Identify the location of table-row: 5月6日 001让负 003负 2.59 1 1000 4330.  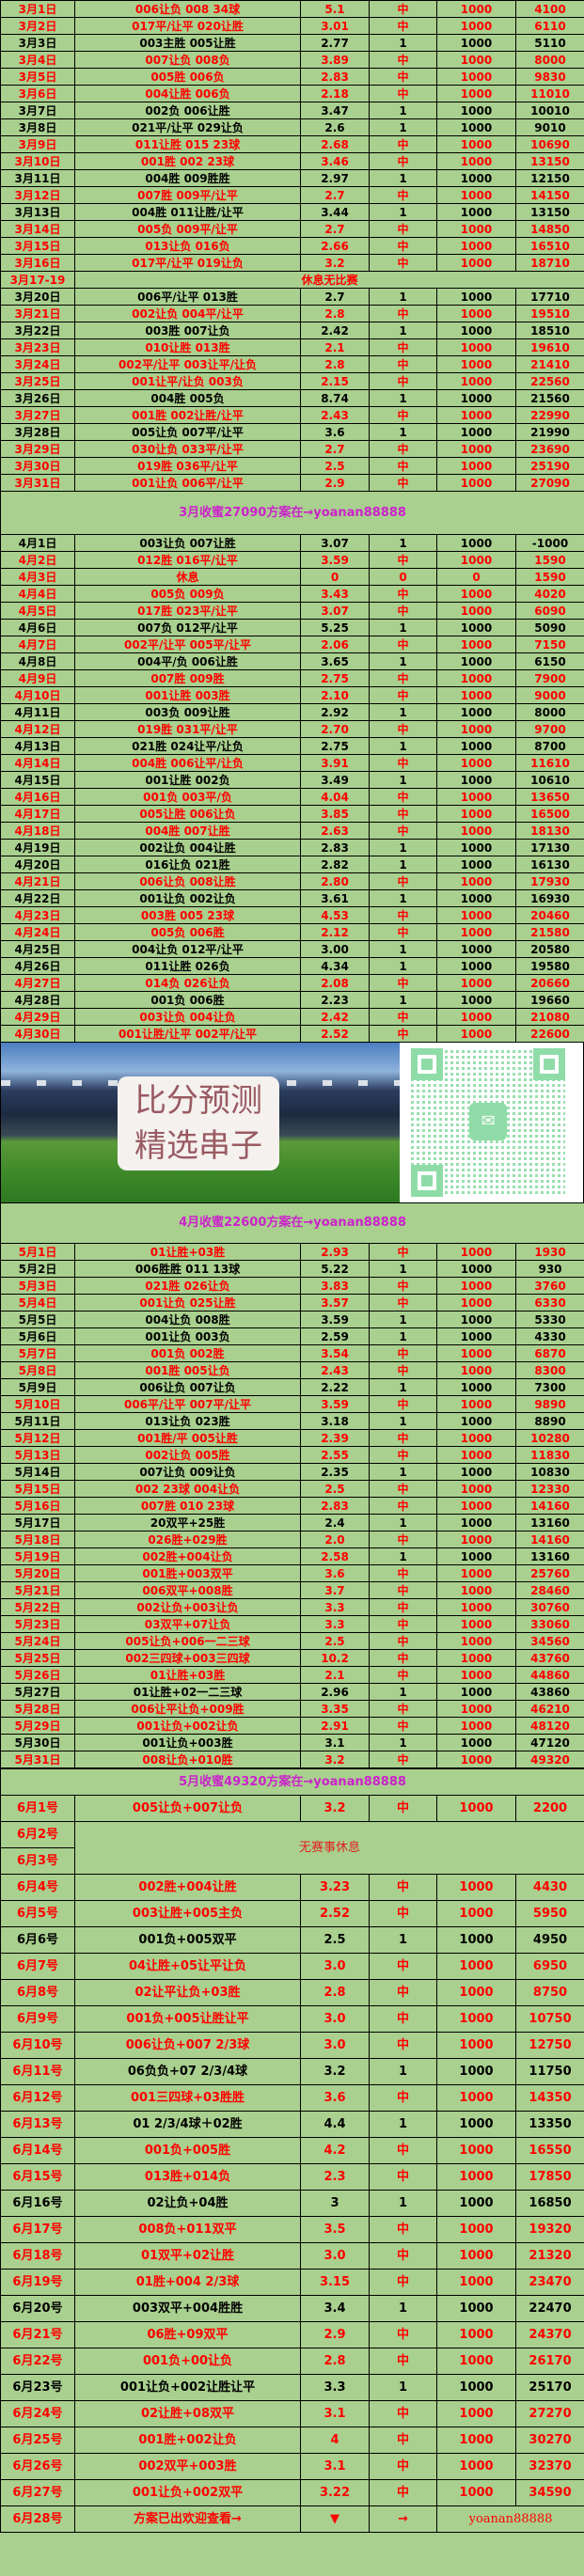
(292, 1336).